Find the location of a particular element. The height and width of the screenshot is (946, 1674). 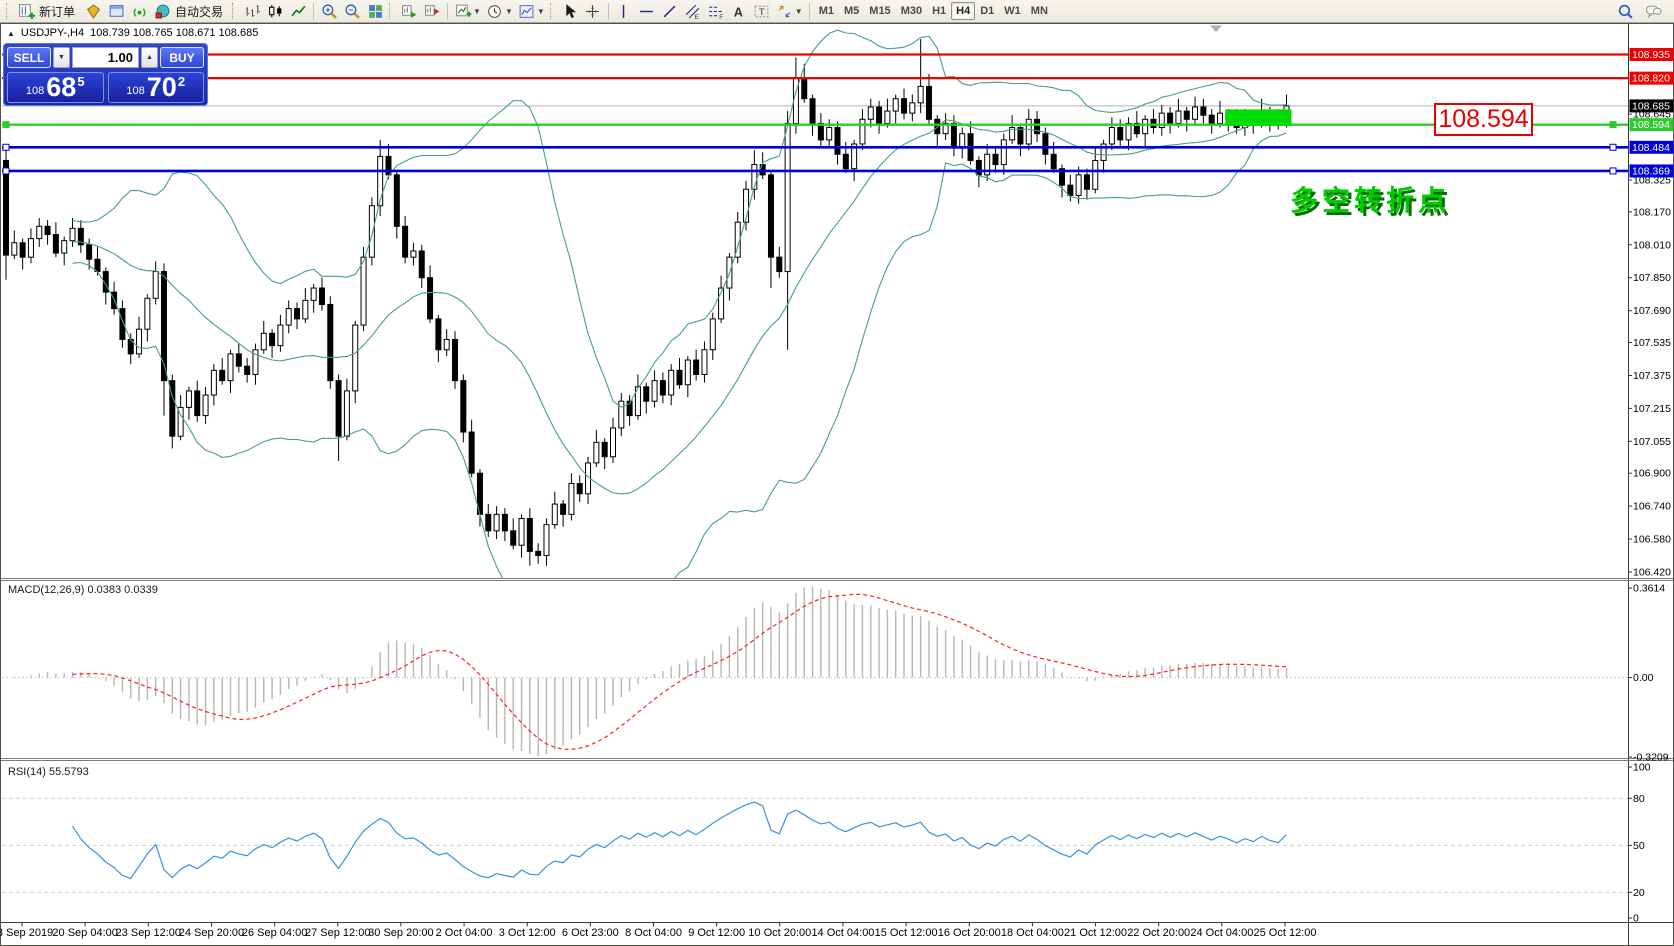

toolbar-right-group is located at coordinates (1642, 11).